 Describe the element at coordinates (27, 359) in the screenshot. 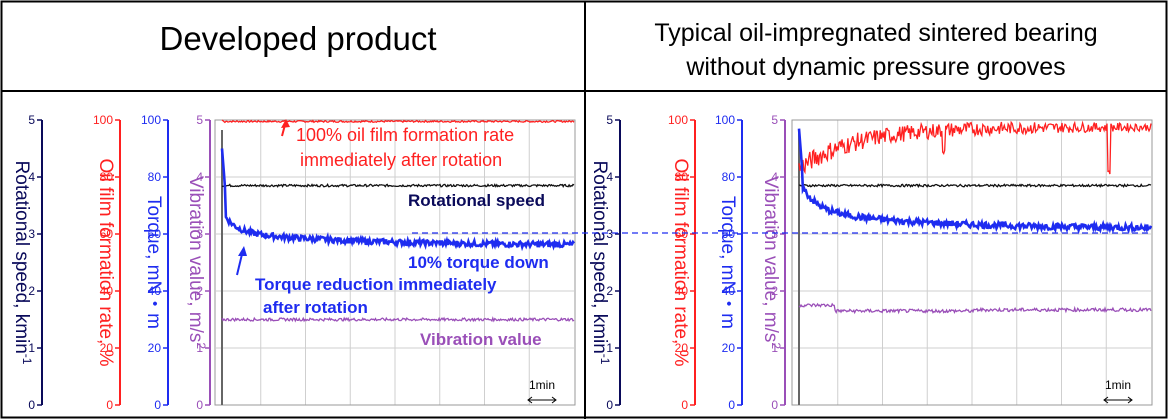

I see `left-axis-label-sup: -1` at that location.